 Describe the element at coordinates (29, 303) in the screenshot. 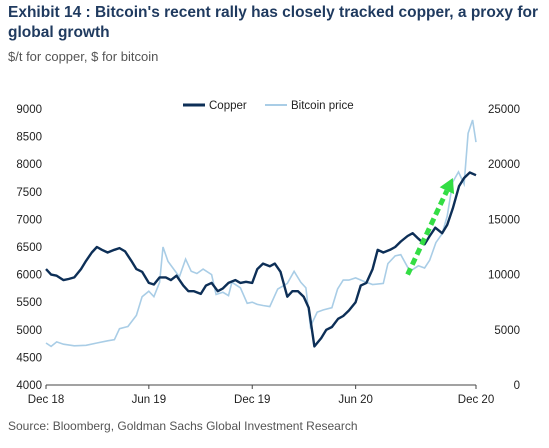

I see `y-left-tick-label: 5500` at that location.